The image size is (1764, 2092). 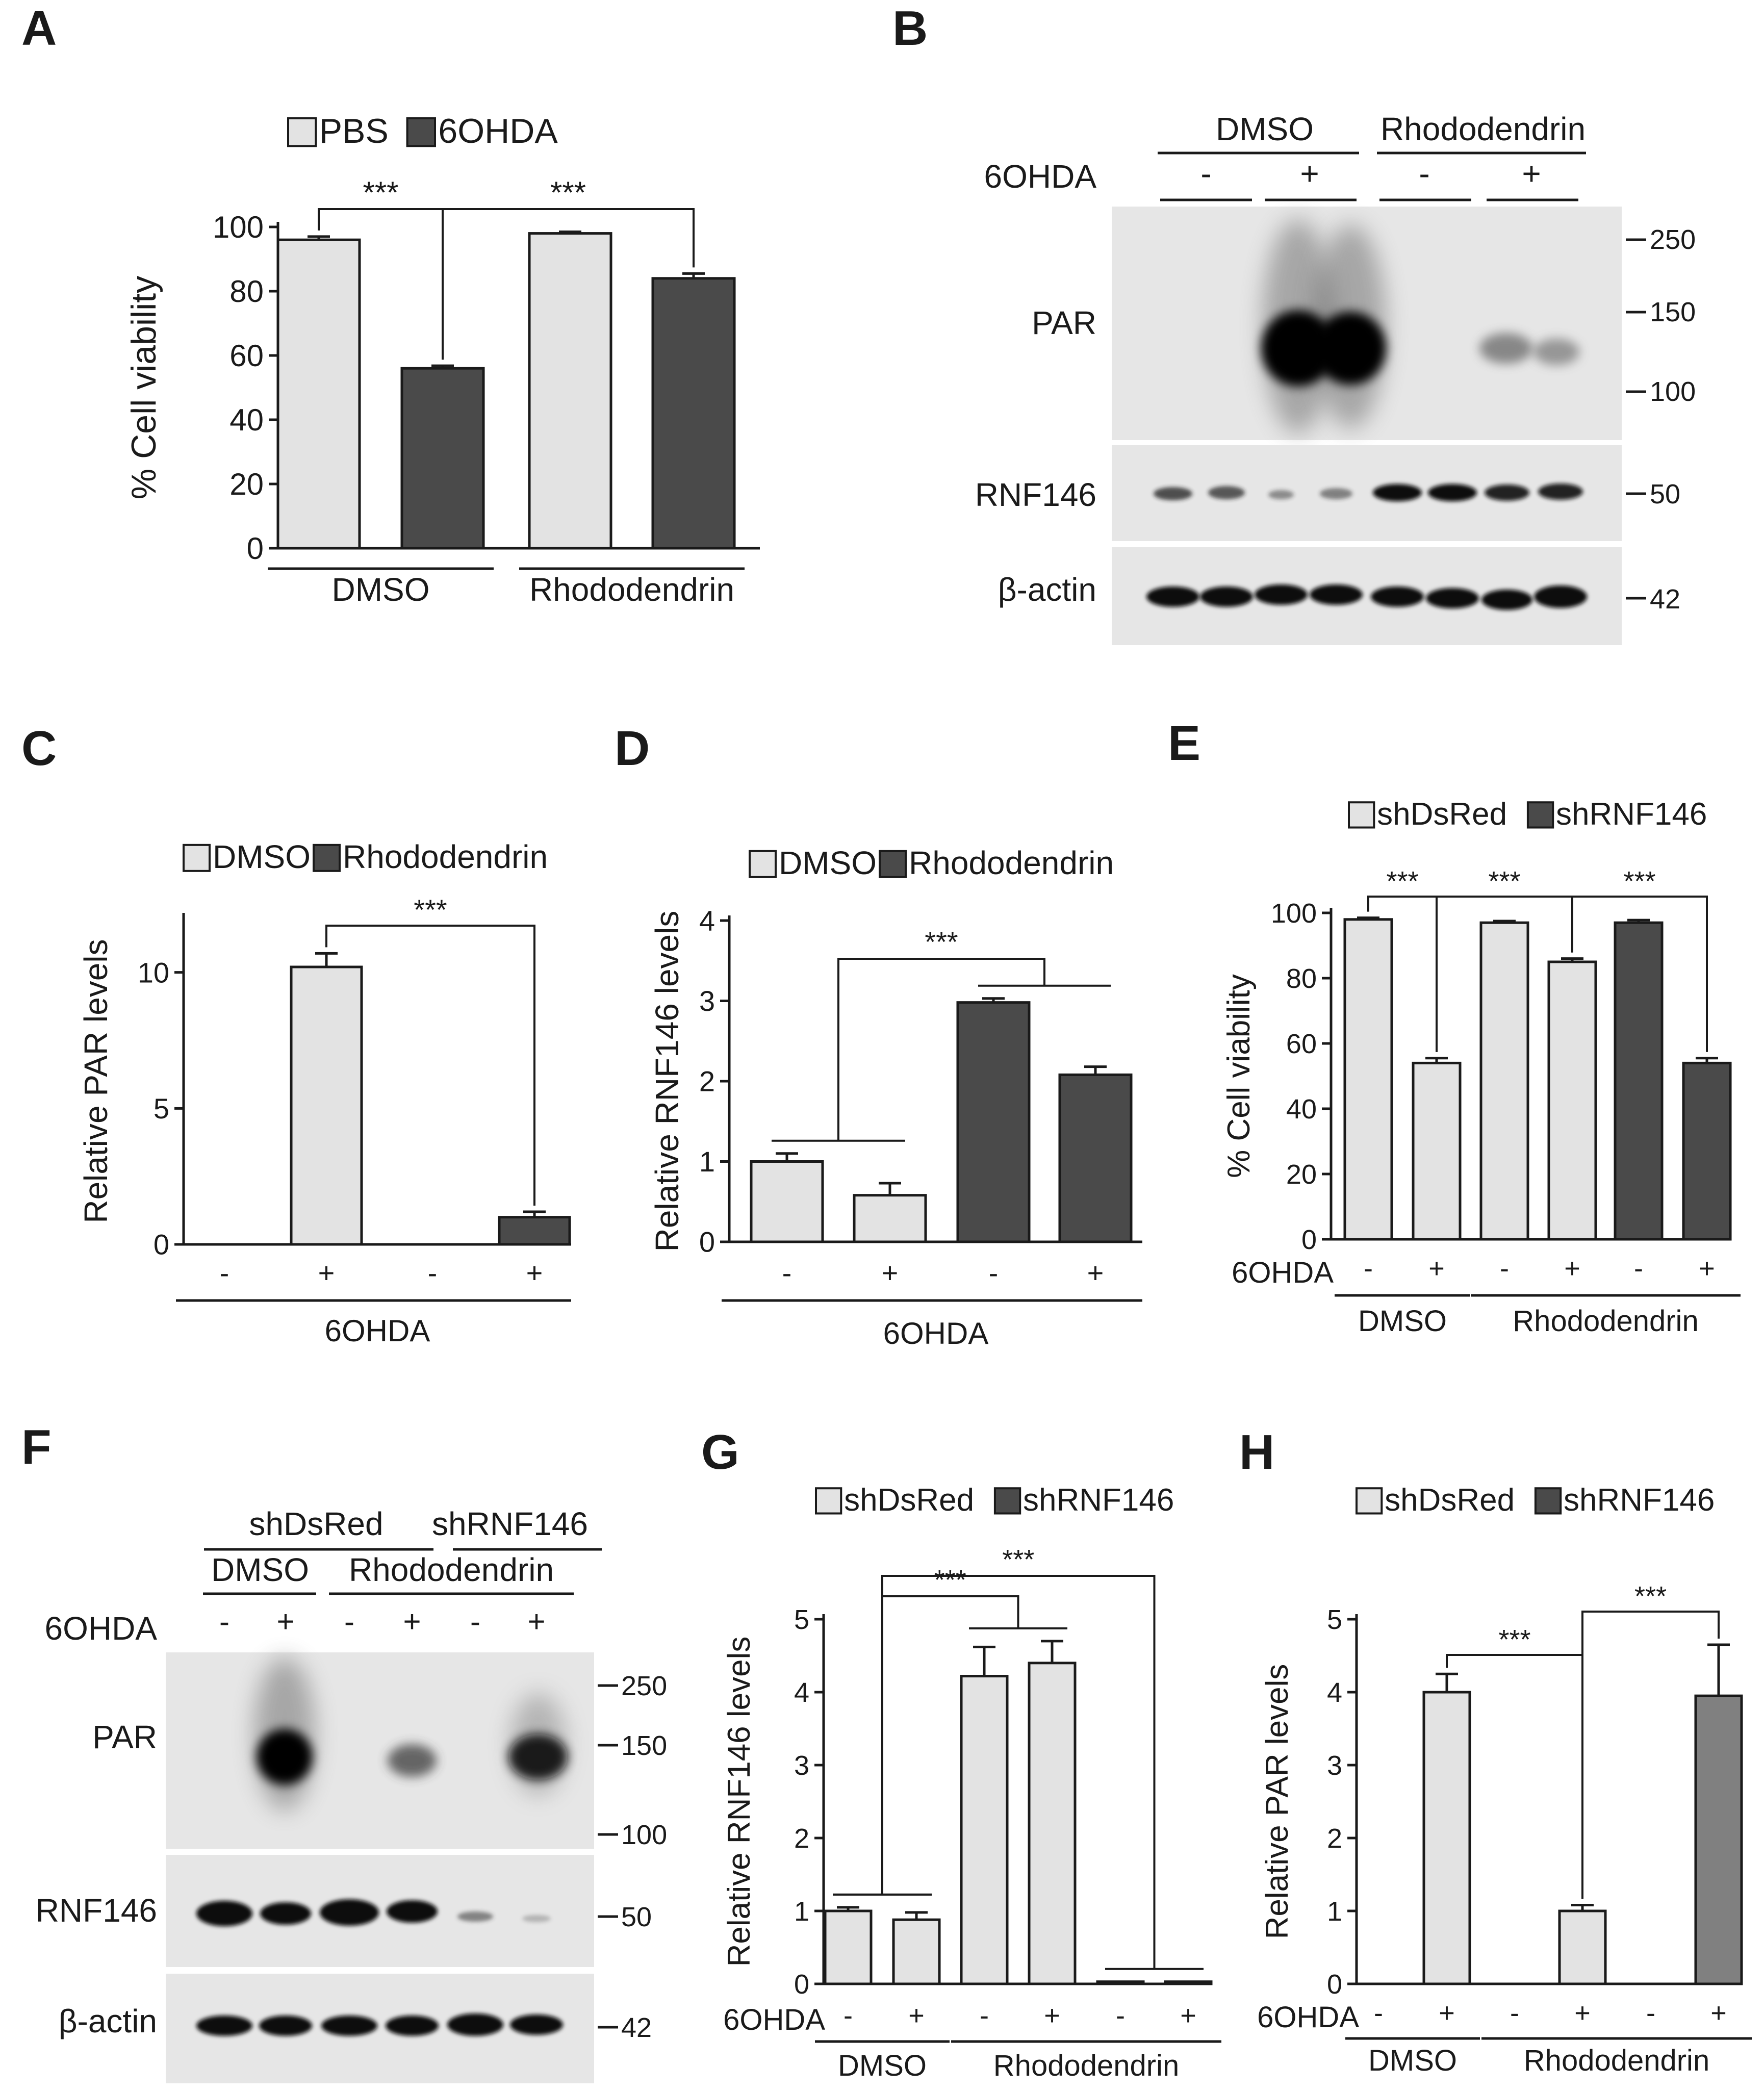 What do you see at coordinates (445, 856) in the screenshot?
I see `legend-label: Rhododendrin` at bounding box center [445, 856].